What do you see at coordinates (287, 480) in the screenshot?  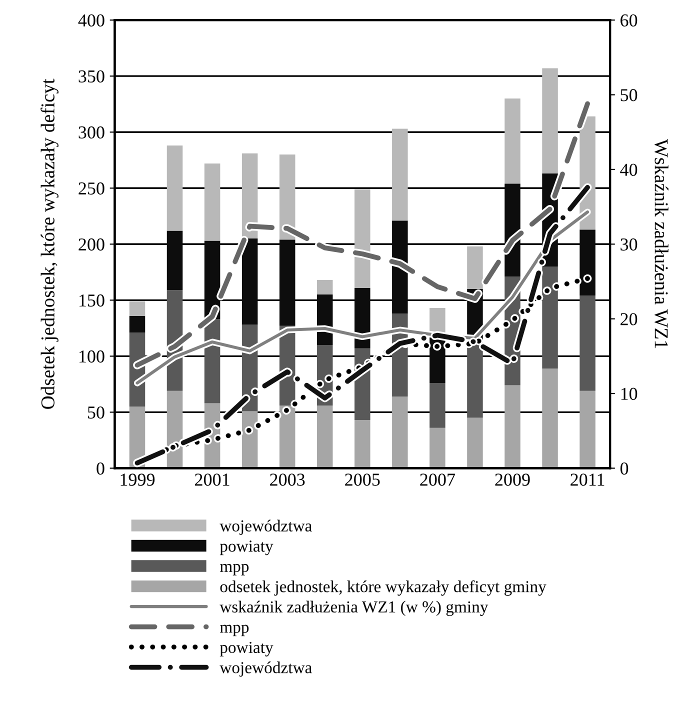 I see `x-tick-label: 2003` at bounding box center [287, 480].